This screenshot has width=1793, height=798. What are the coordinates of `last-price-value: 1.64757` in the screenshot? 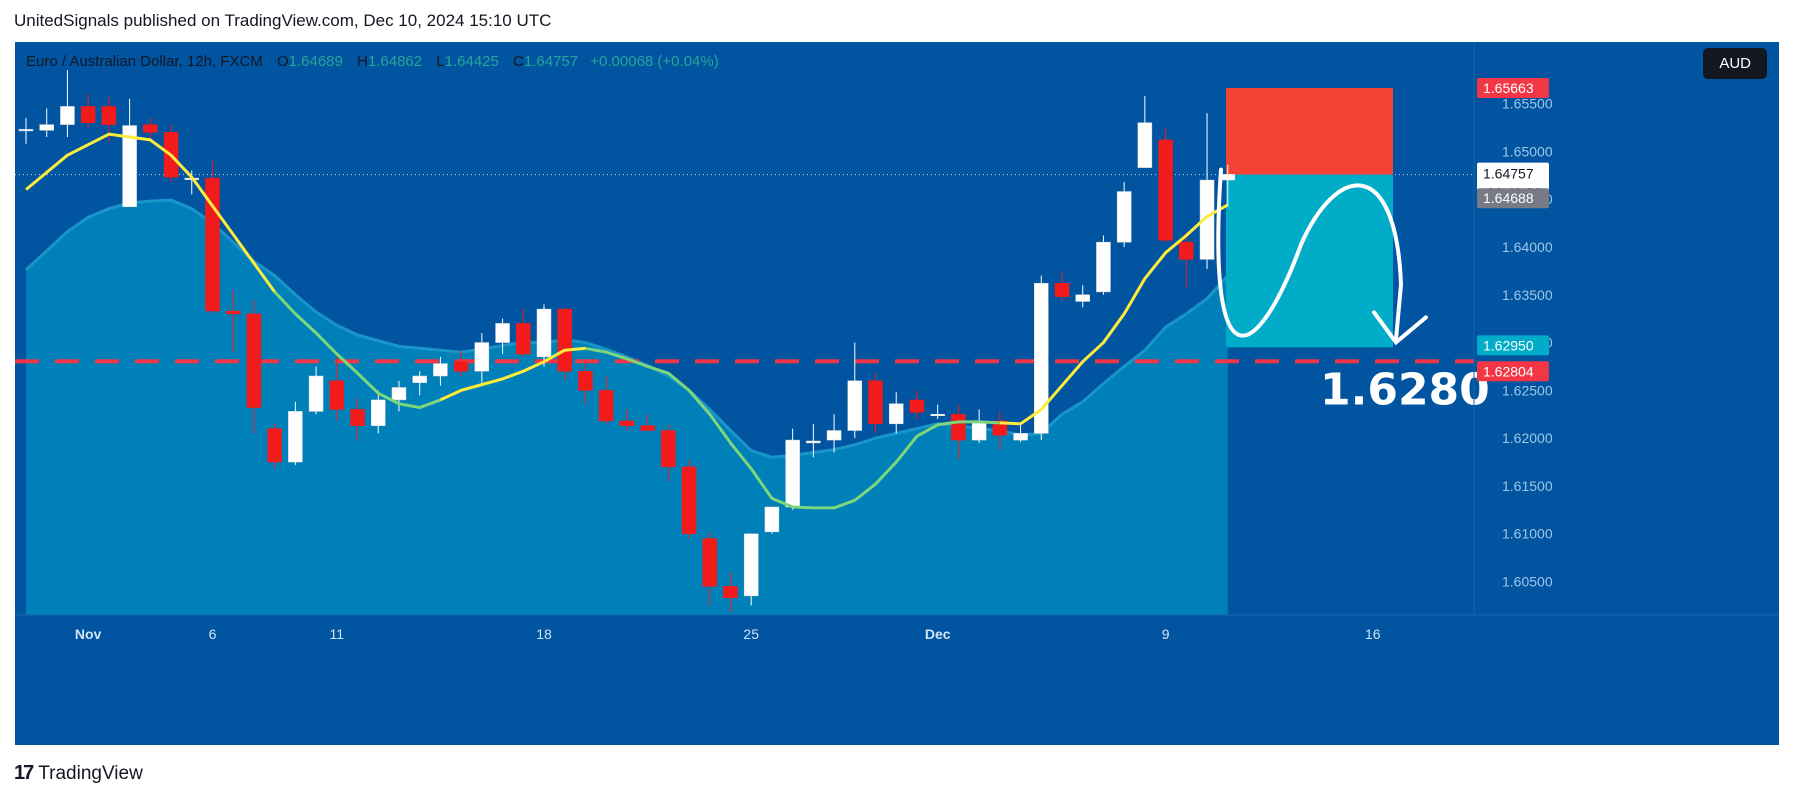 It's located at (1508, 174).